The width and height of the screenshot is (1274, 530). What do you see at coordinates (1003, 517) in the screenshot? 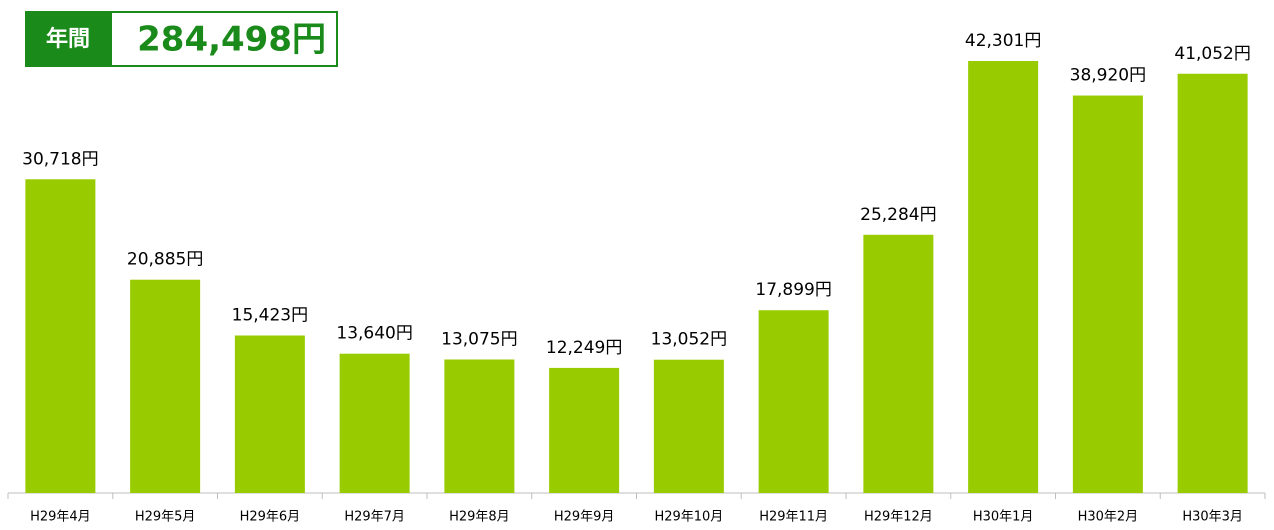
I see `x-tick-label: H30年1月` at bounding box center [1003, 517].